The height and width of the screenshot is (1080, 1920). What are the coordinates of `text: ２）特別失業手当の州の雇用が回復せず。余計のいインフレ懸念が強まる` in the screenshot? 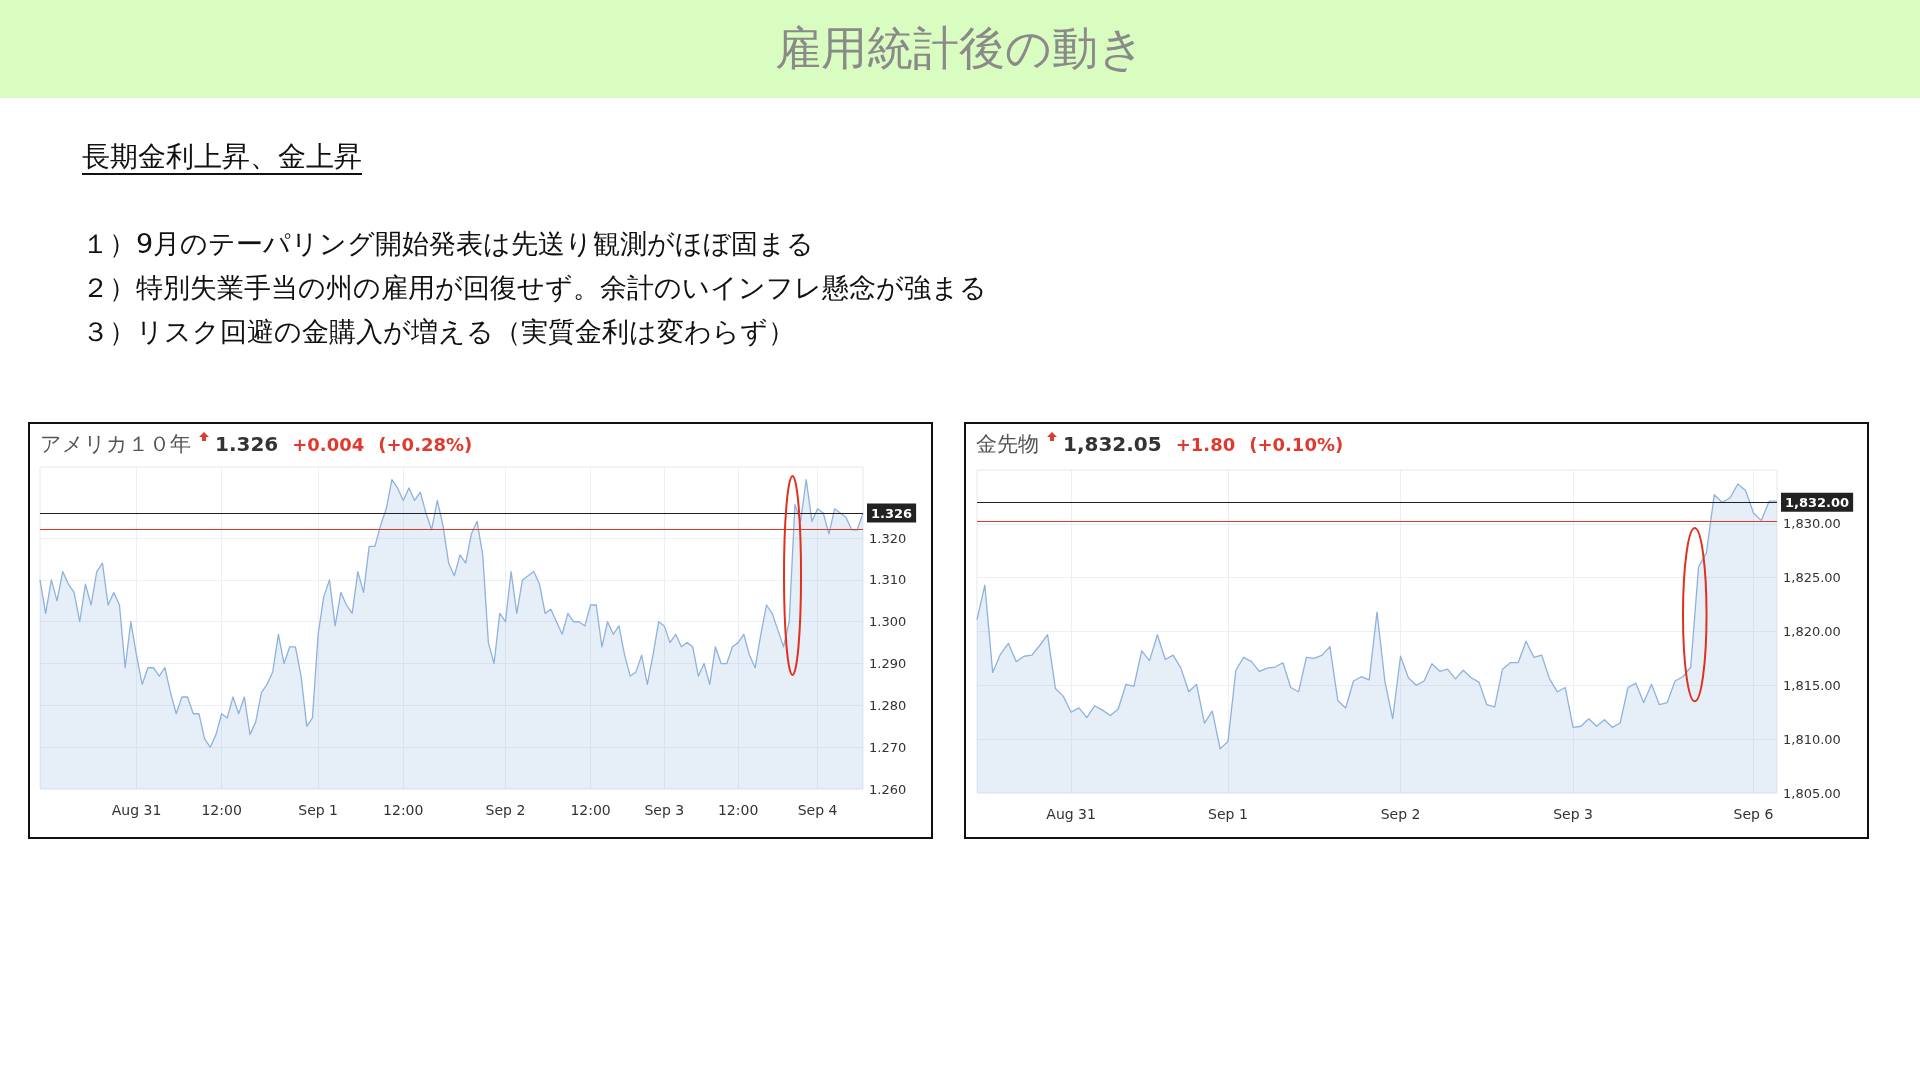 It's located at (534, 288).